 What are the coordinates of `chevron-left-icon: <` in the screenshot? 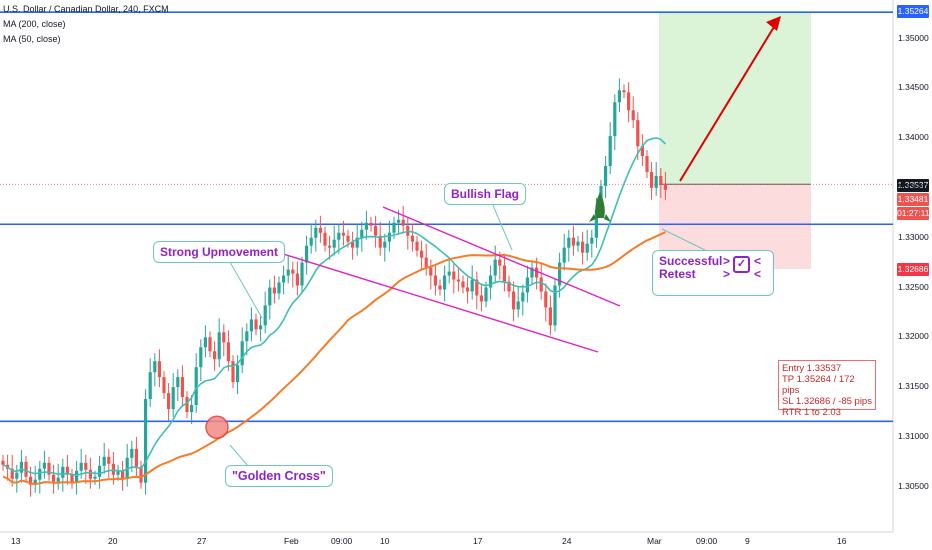 It's located at (758, 261).